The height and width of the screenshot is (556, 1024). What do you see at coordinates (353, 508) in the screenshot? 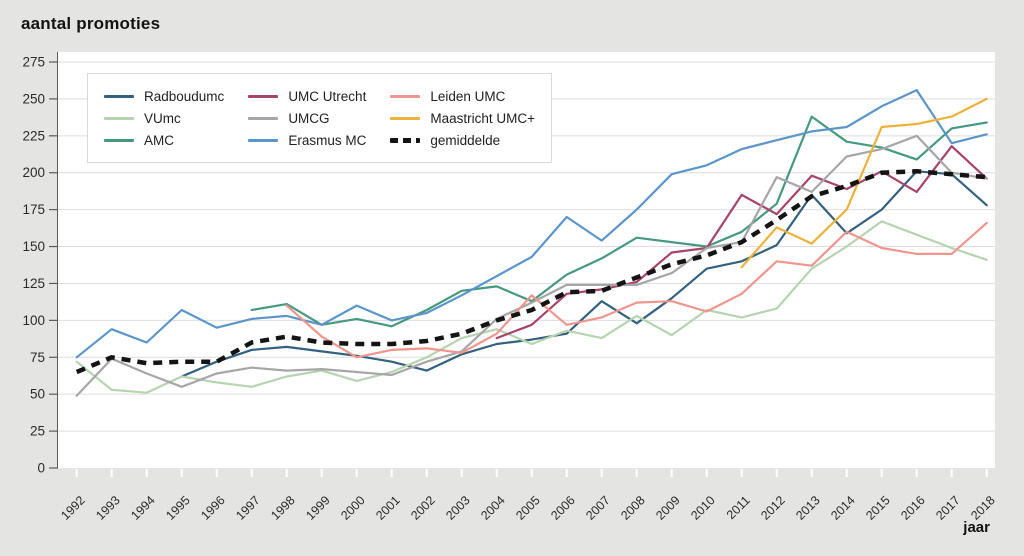
I see `x-tick-label-2000: 2000` at bounding box center [353, 508].